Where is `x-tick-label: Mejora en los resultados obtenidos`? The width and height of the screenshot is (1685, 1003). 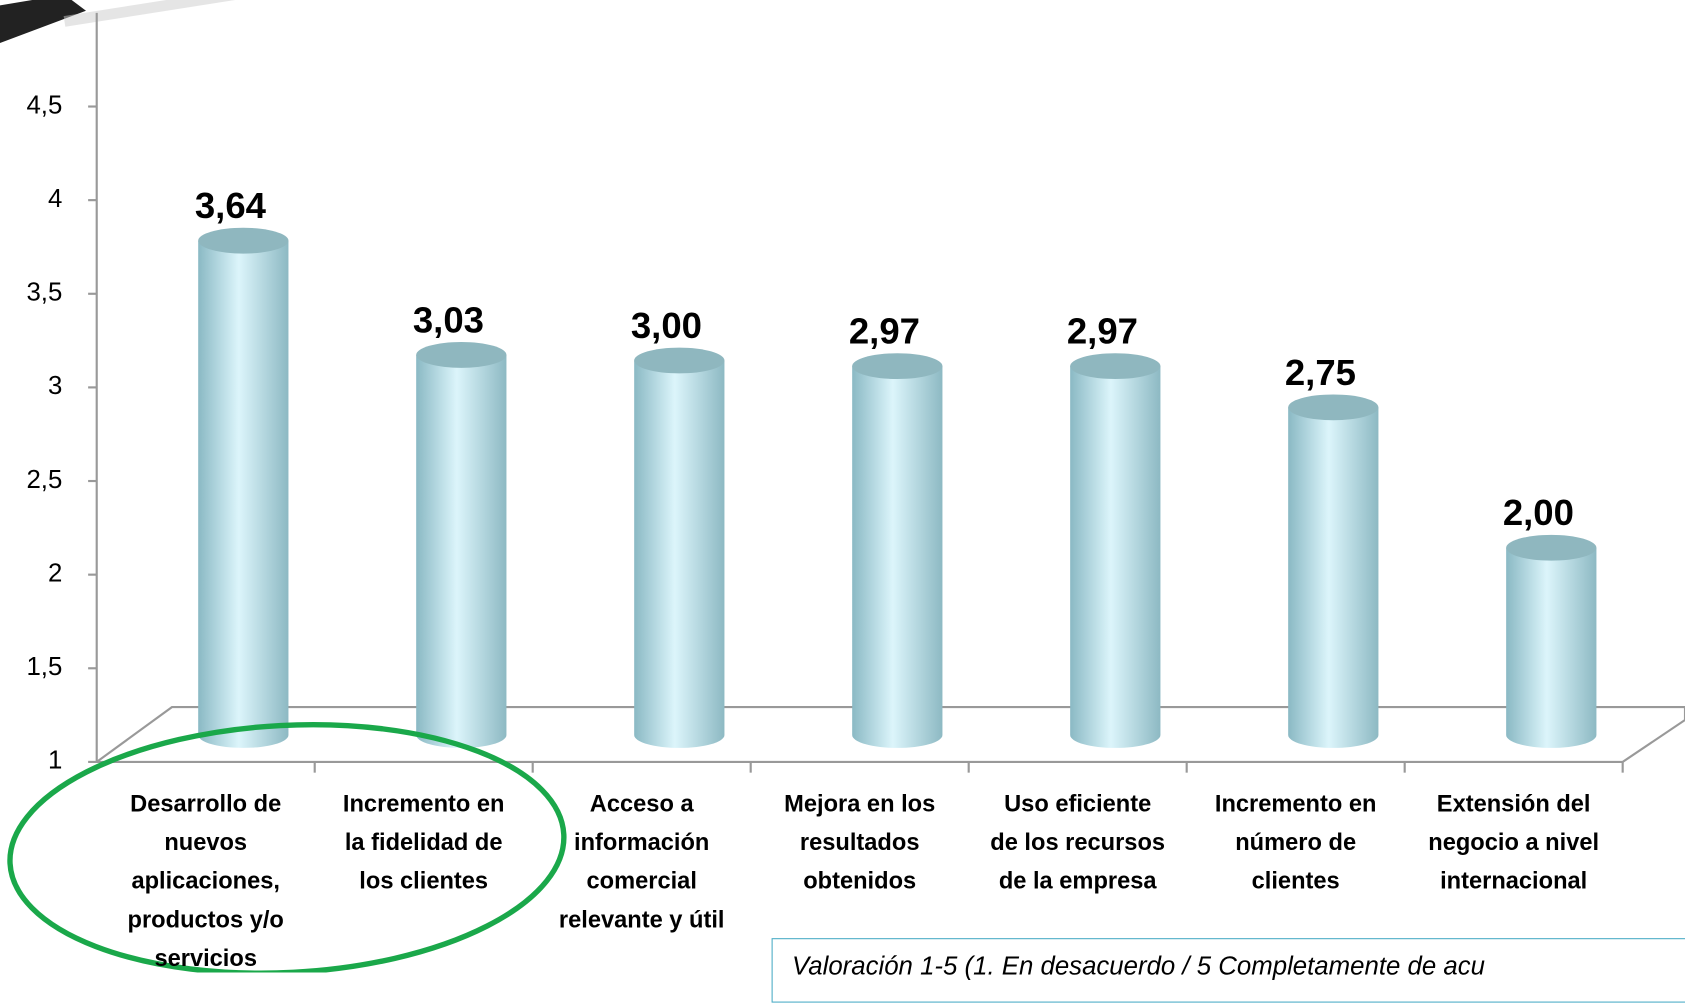
x-tick-label: Mejora en los resultados obtenidos is located at coordinates (860, 842).